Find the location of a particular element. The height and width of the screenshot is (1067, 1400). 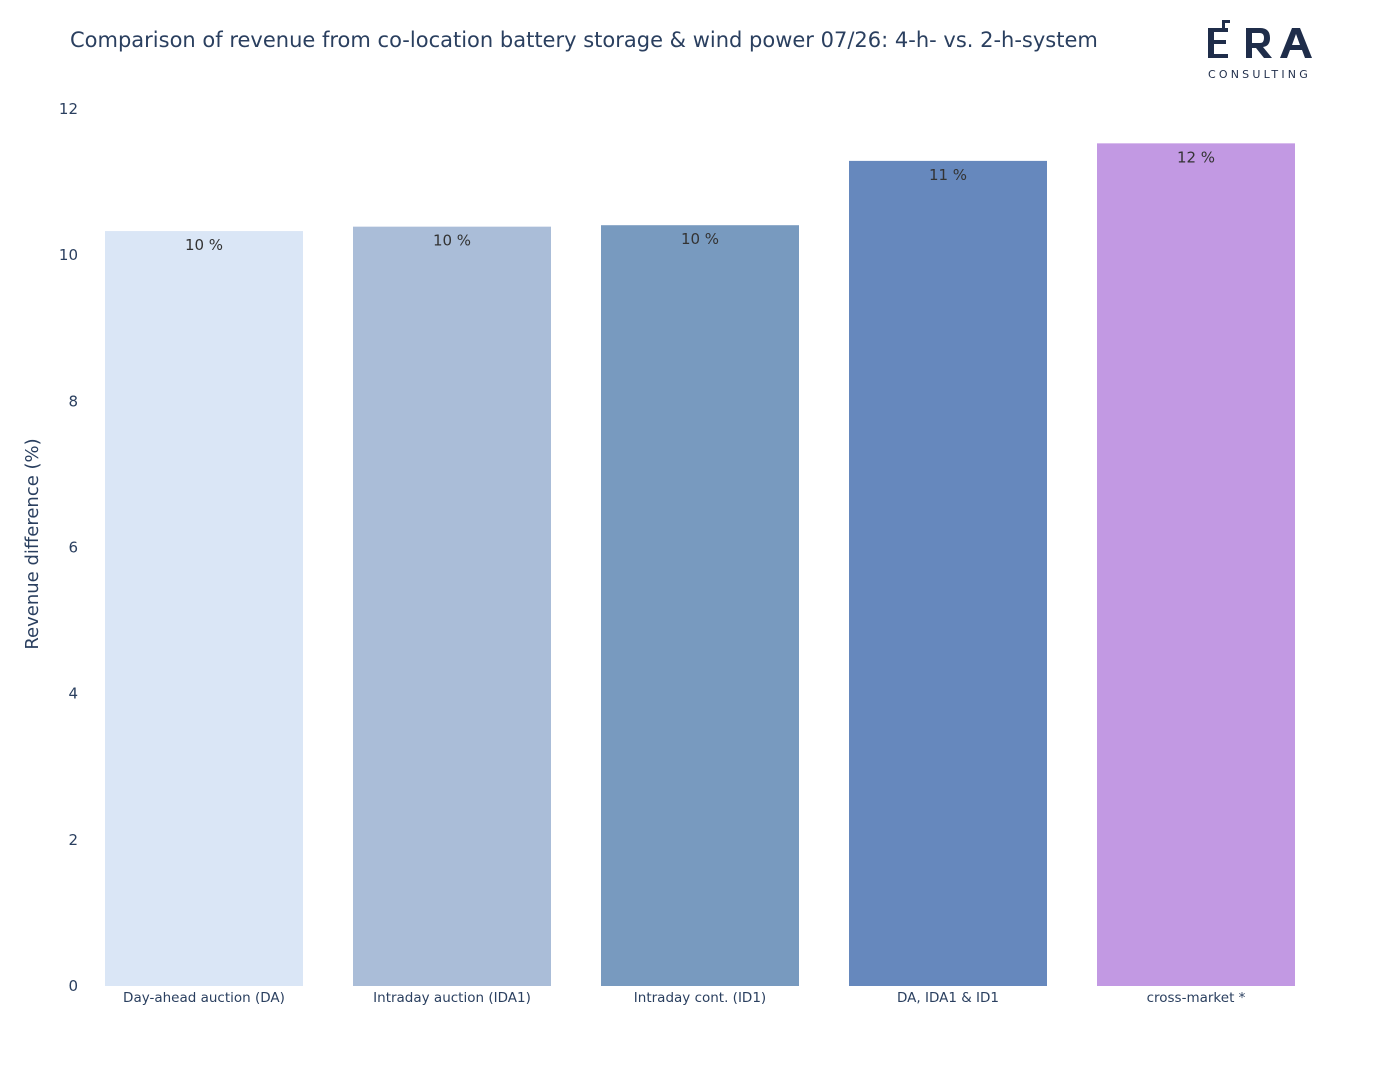

bar-data-label: 11 % is located at coordinates (948, 175).